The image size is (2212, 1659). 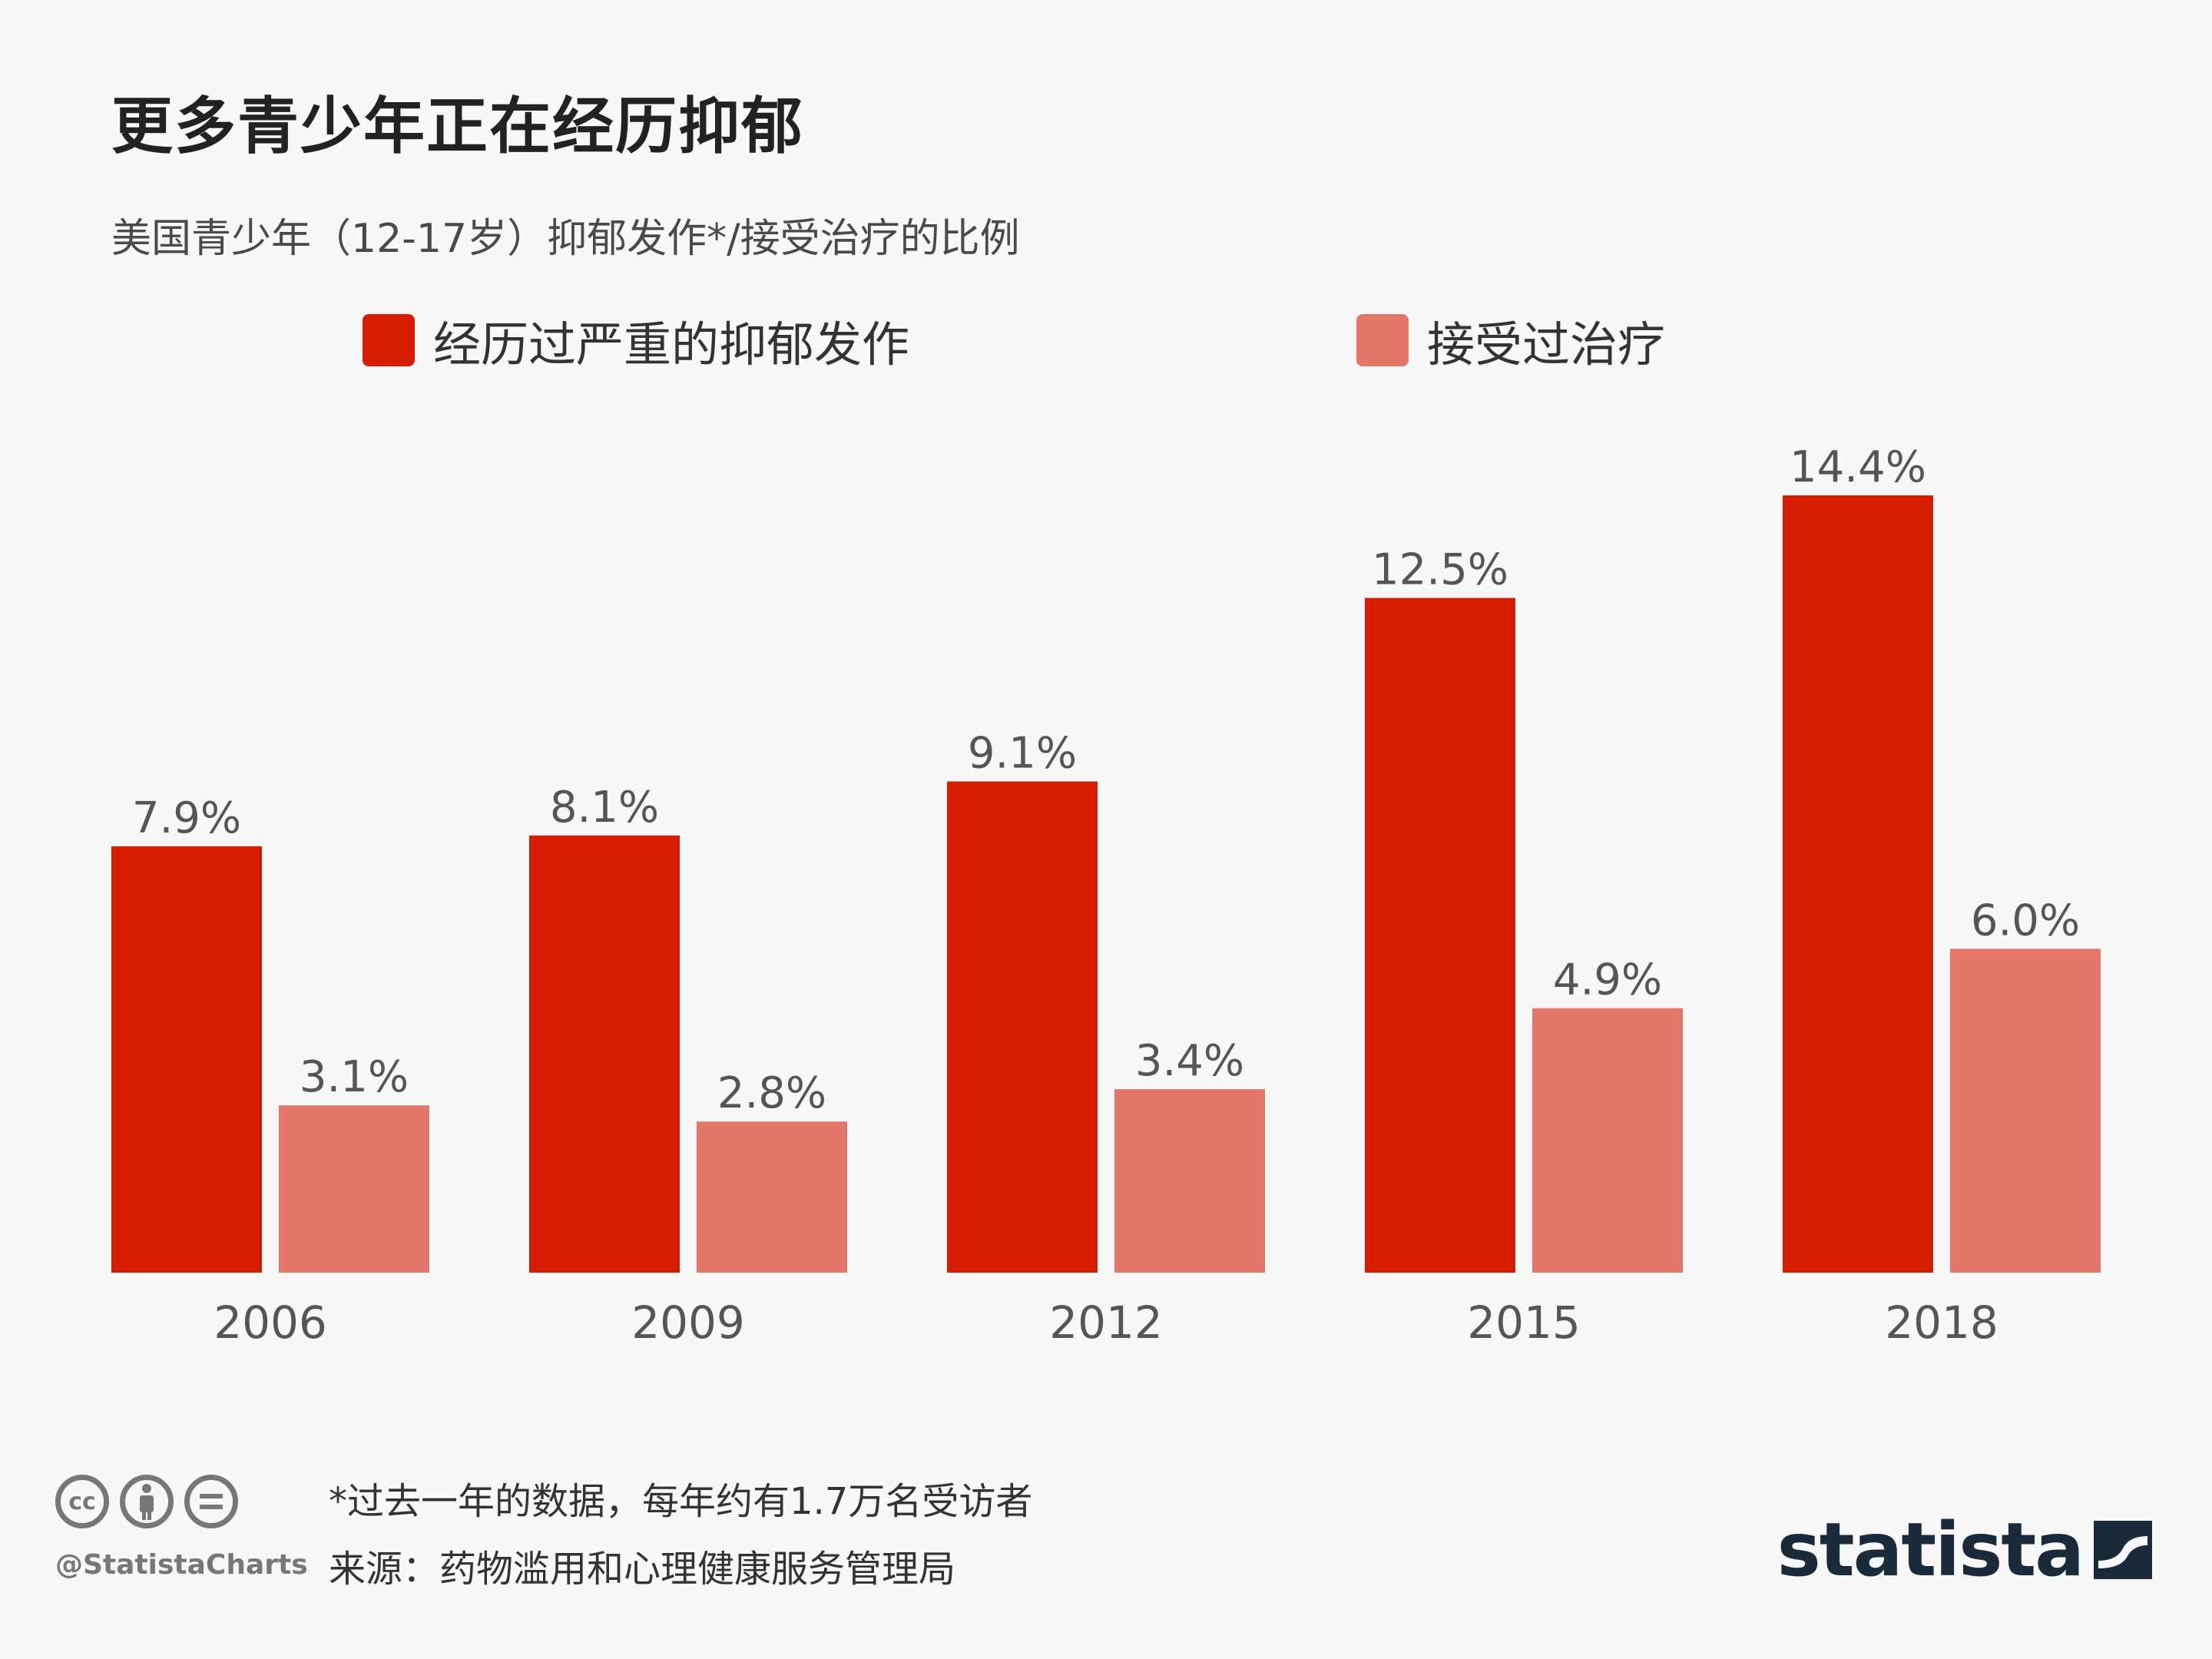 I want to click on legend-item-episodes: 经历过严重的抑郁发作, so click(x=636, y=342).